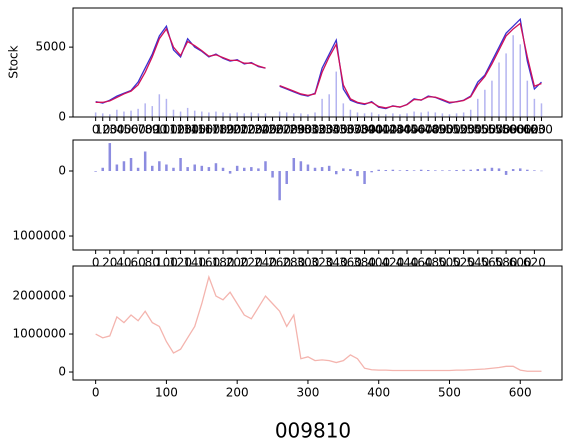  What do you see at coordinates (470, 130) in the screenshot?
I see `x-tick-label: 530` at bounding box center [470, 130].